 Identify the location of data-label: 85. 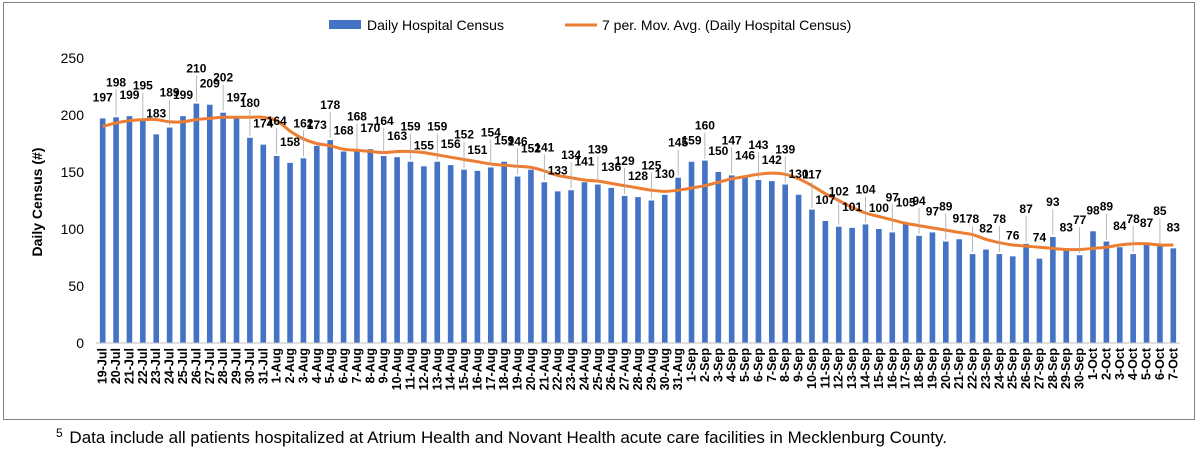
(1160, 211).